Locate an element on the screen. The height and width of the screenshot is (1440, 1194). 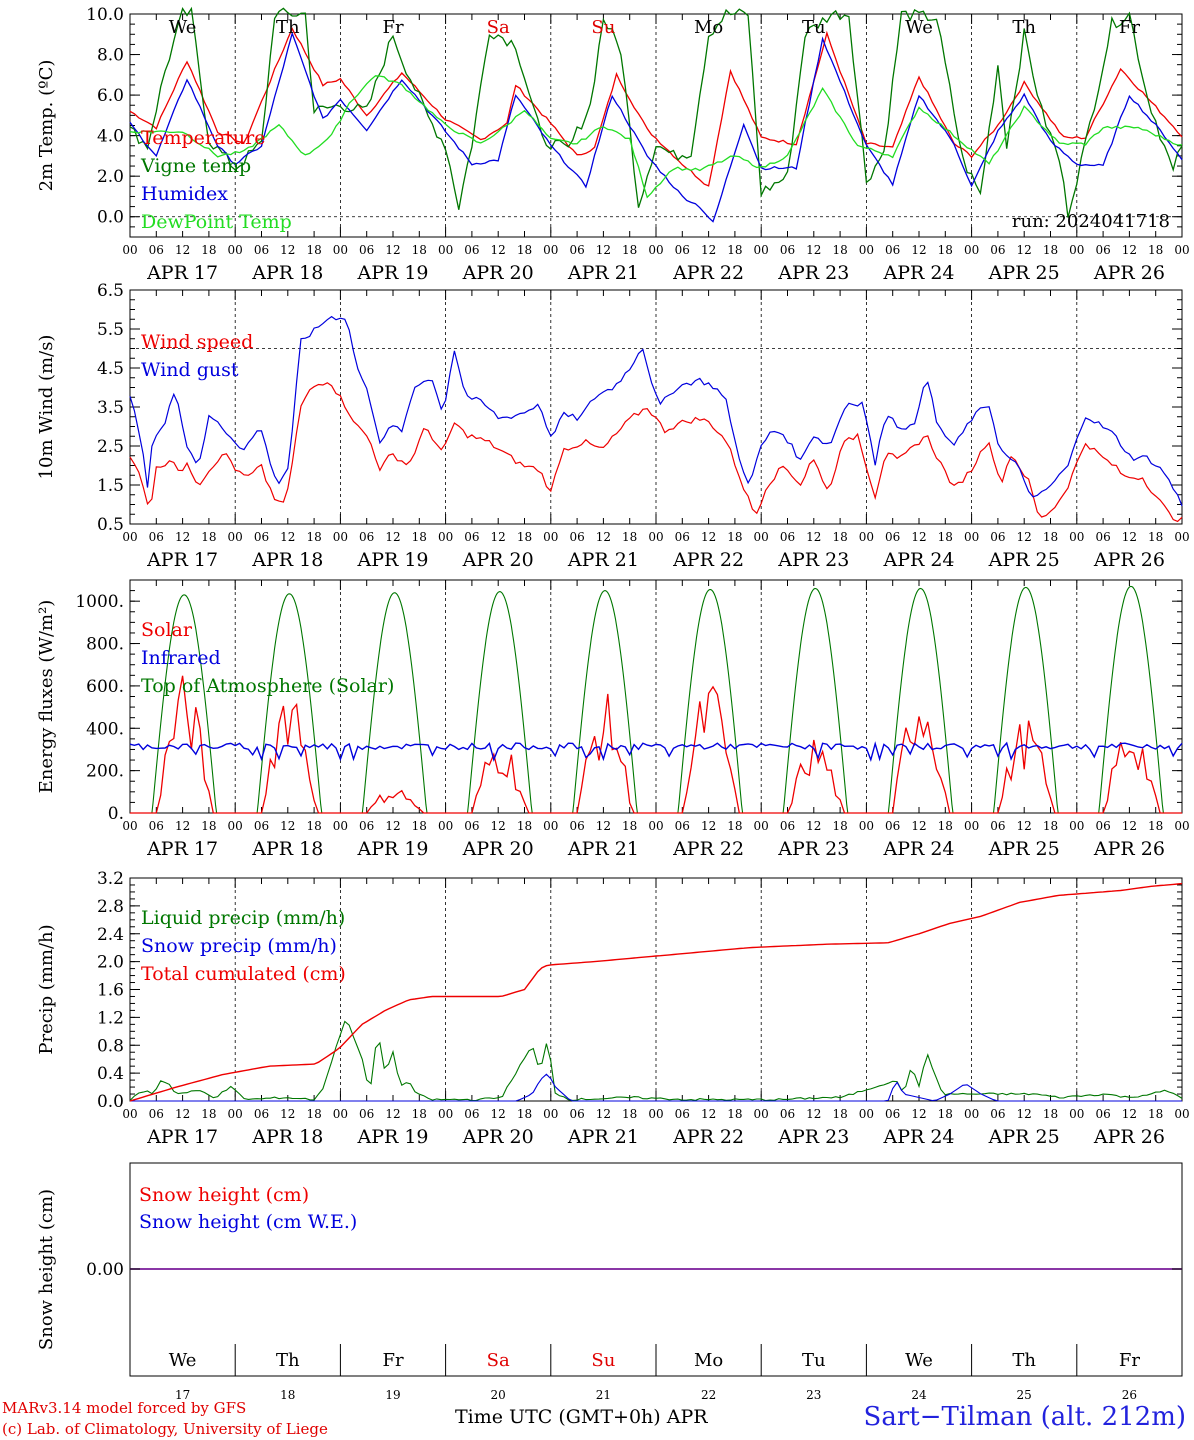
day-label: APR 23 is located at coordinates (813, 273).